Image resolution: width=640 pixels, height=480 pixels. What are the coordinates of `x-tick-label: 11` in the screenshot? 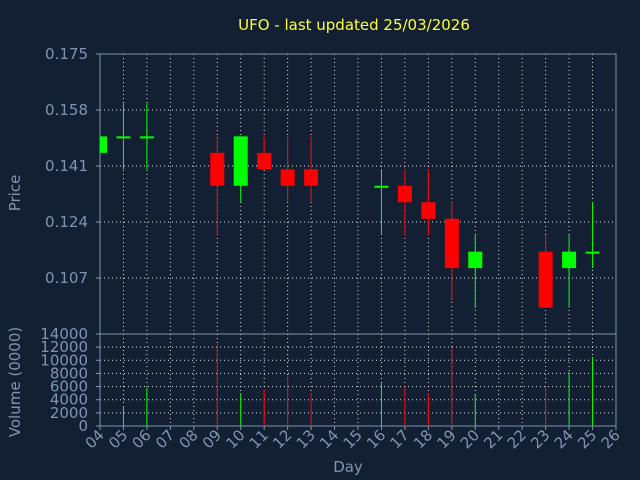 It's located at (259, 439).